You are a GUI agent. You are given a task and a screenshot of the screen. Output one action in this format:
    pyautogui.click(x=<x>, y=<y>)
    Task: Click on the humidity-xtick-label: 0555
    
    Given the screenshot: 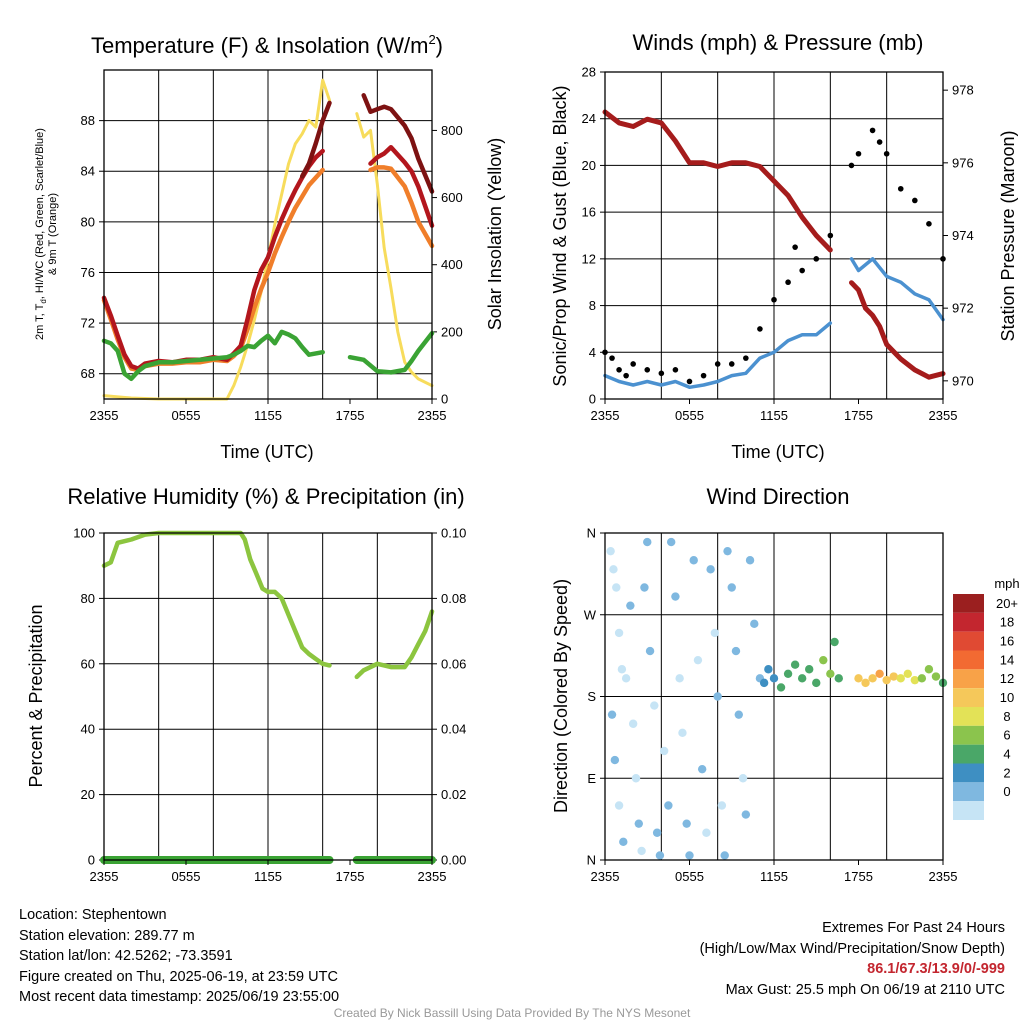 What is the action you would take?
    pyautogui.click(x=186, y=876)
    